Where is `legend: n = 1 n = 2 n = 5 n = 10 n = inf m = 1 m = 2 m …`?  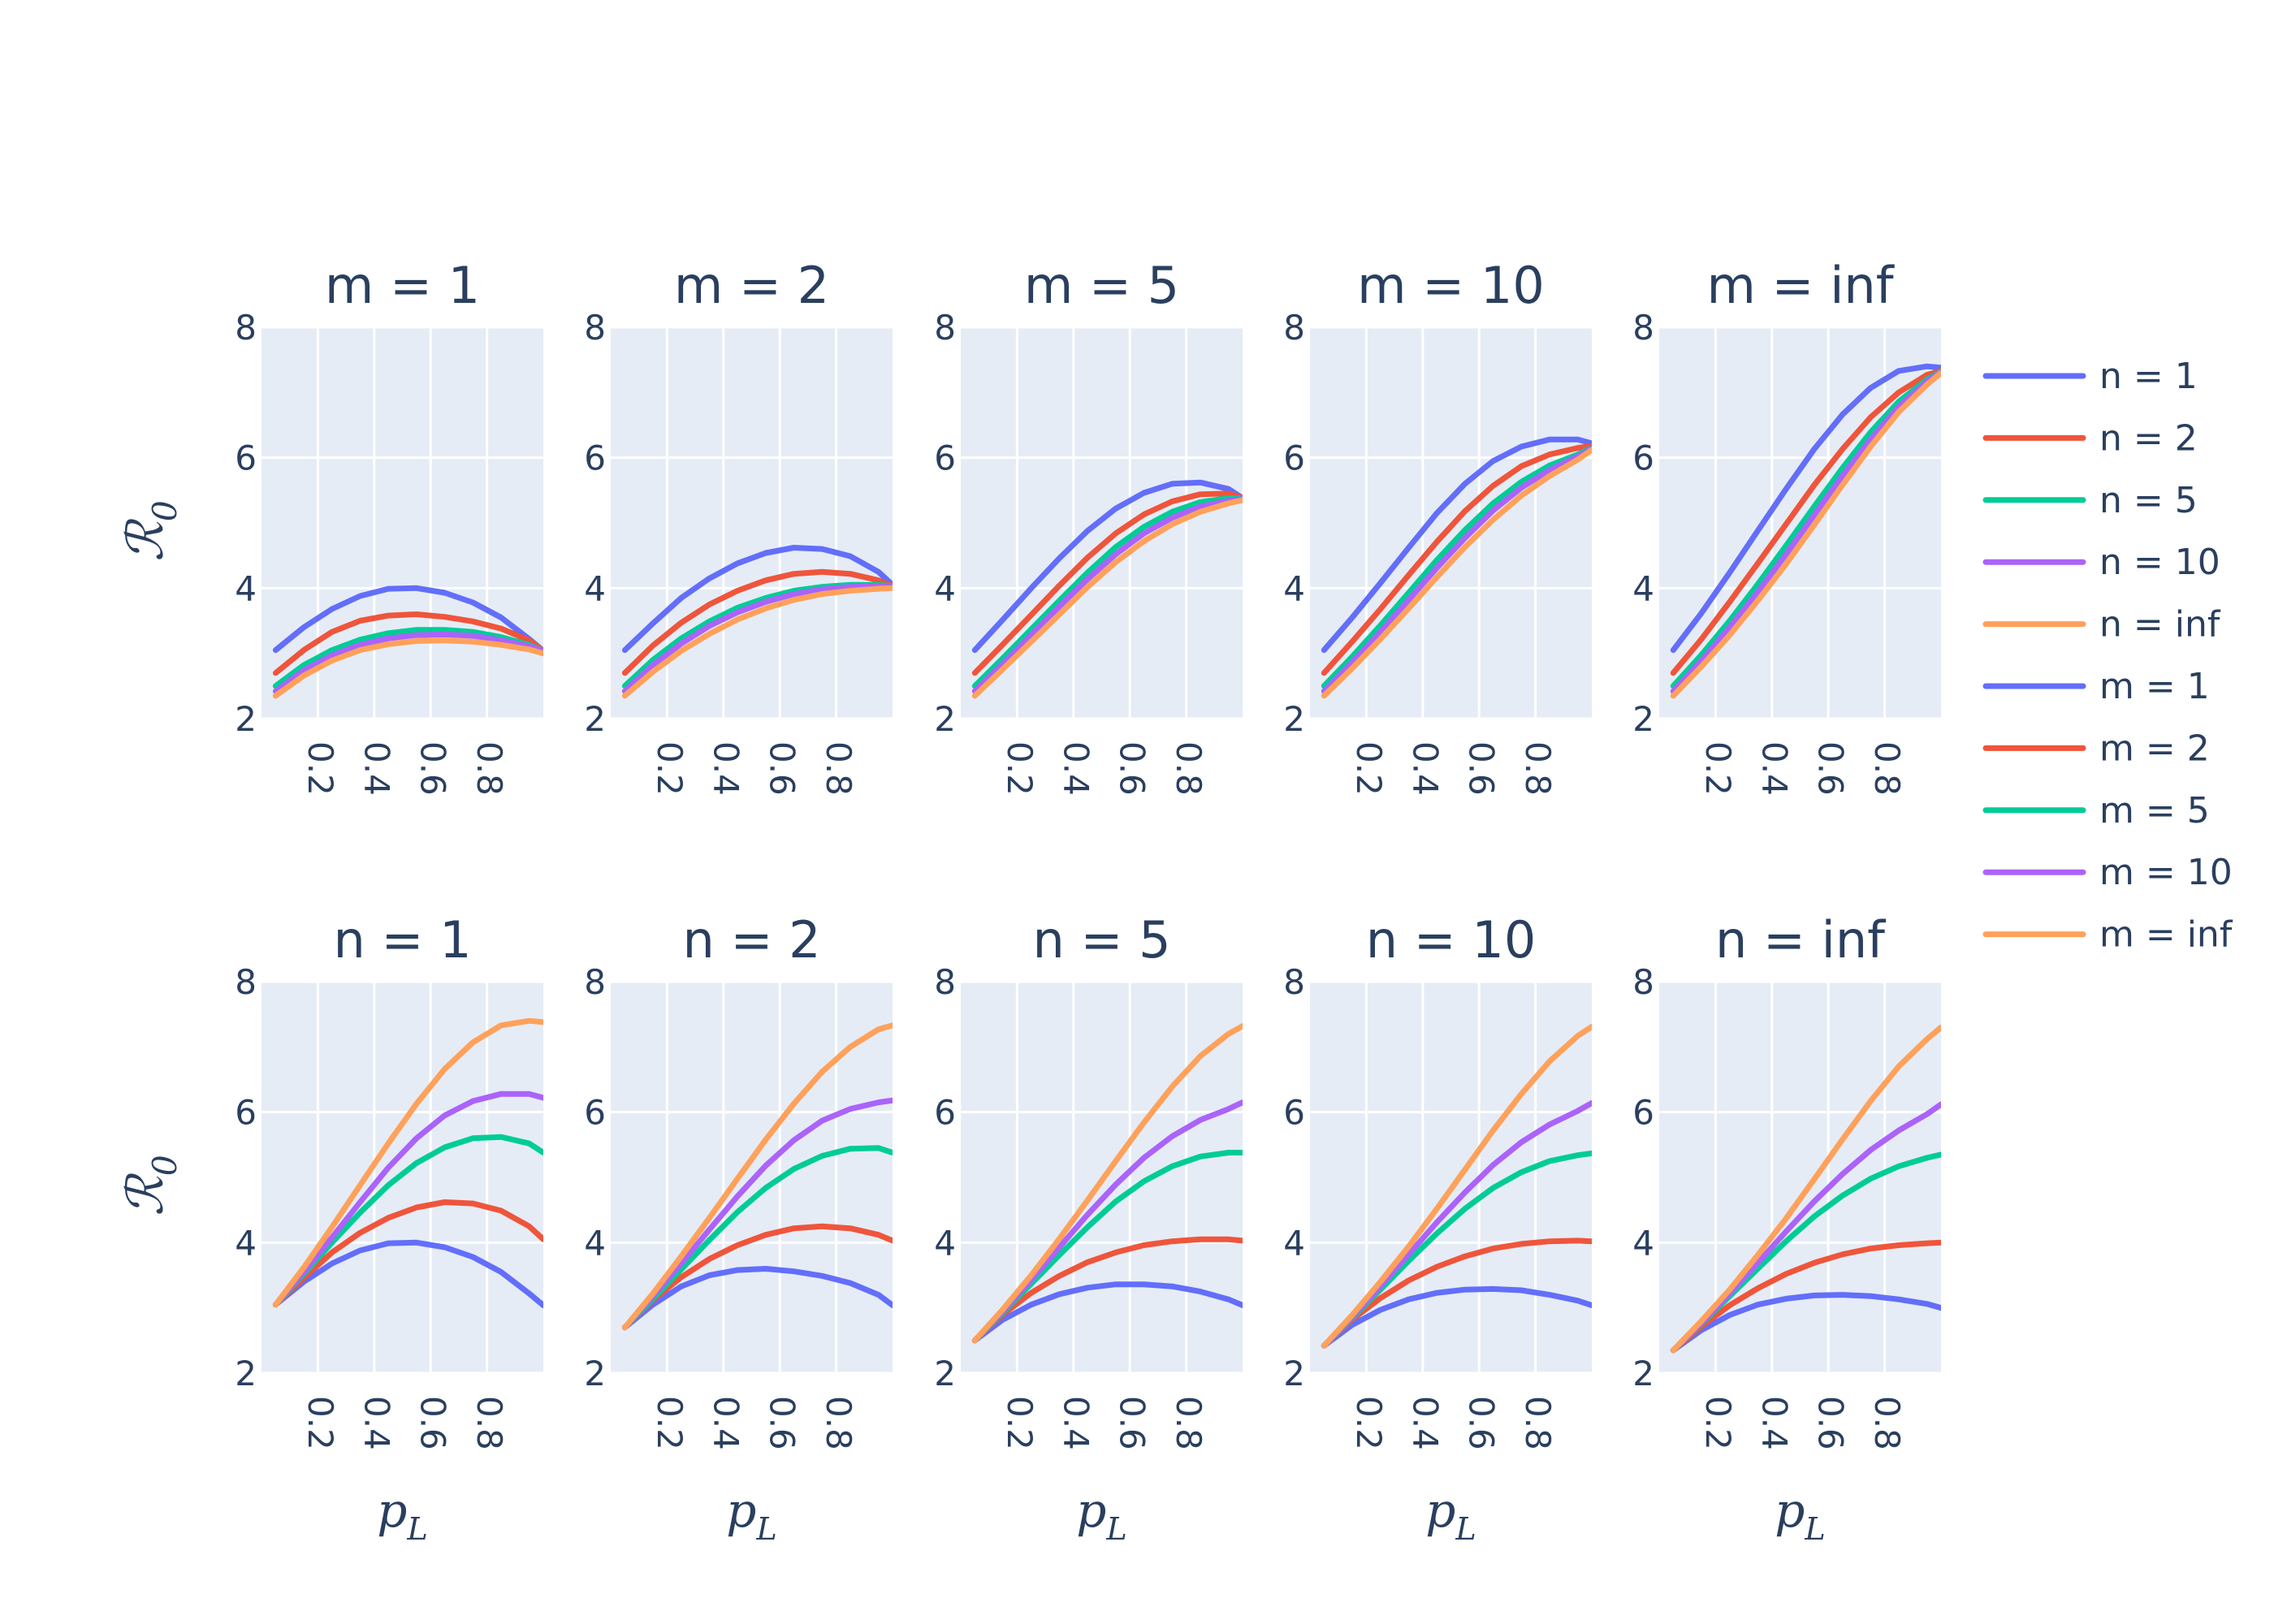 legend: n = 1 n = 2 n = 5 n = 10 n = inf m = 1 m = 2 m … is located at coordinates (2107, 656).